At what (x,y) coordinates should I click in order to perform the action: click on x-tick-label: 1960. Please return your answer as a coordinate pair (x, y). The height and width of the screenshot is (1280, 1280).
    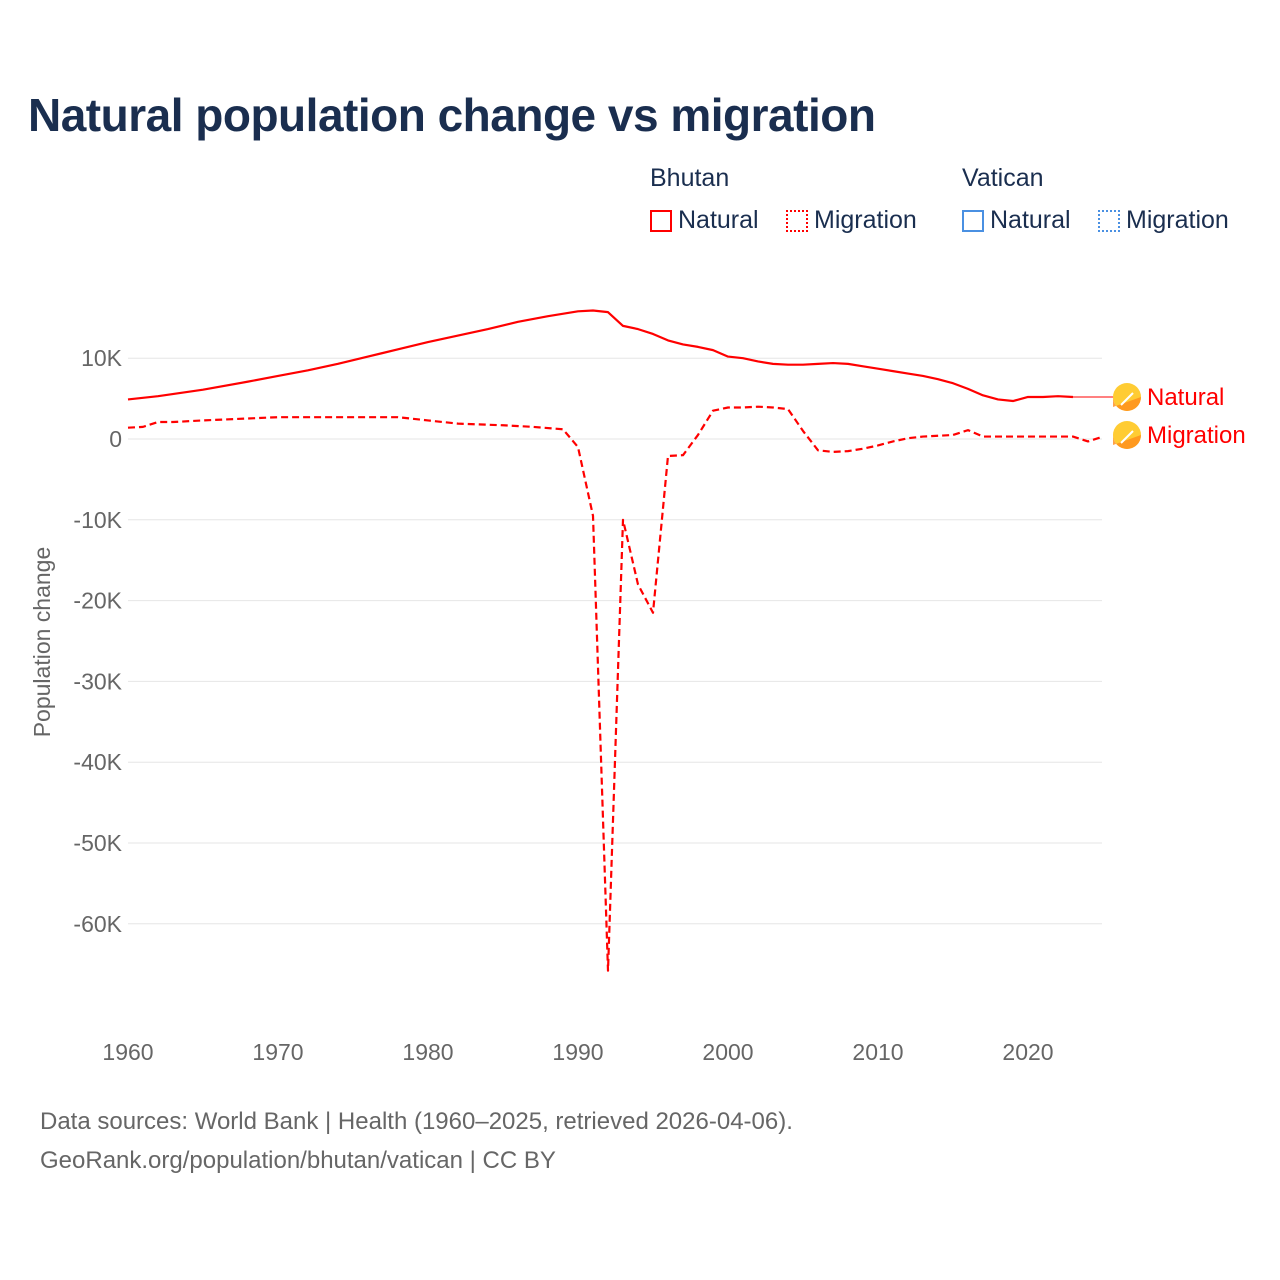
    Looking at the image, I should click on (127, 1052).